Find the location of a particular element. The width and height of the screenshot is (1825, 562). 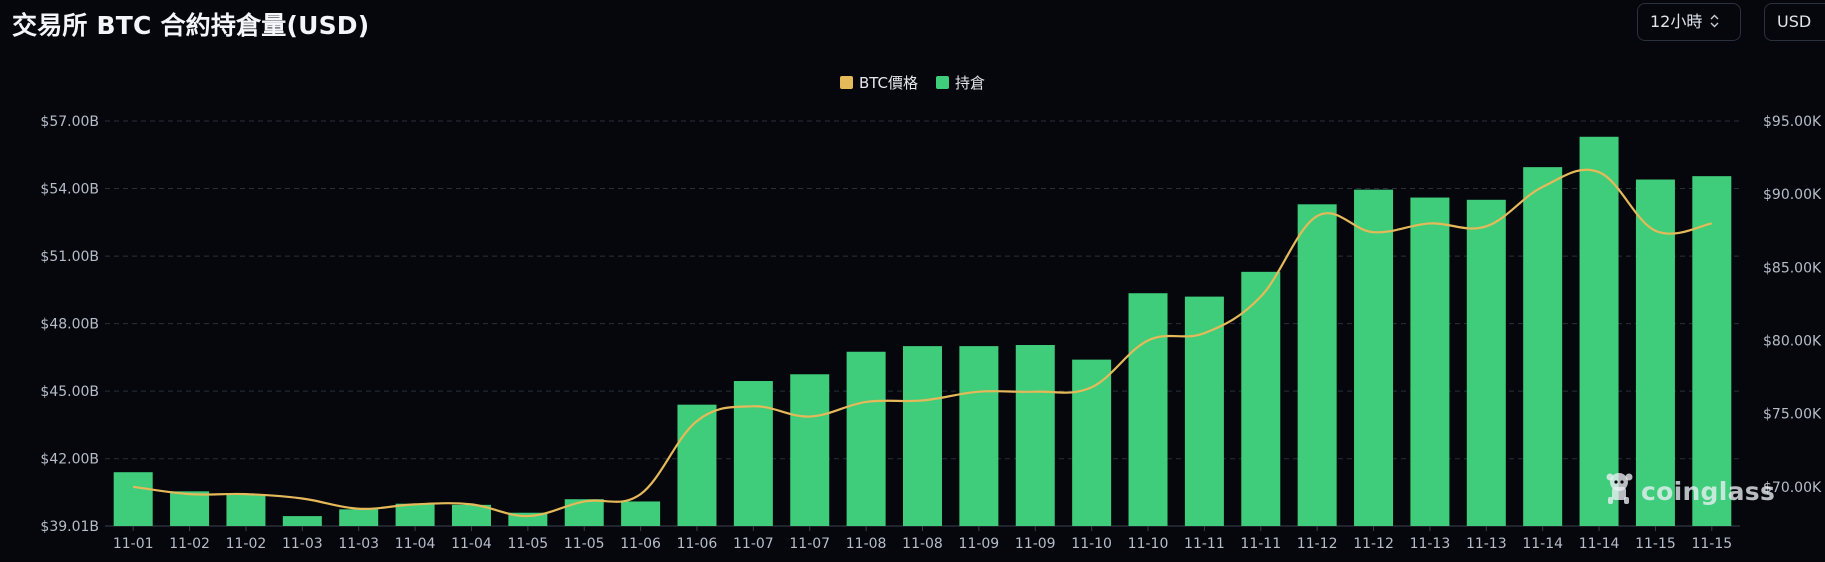

left-axis-tick-label: $45.00B is located at coordinates (69, 392).